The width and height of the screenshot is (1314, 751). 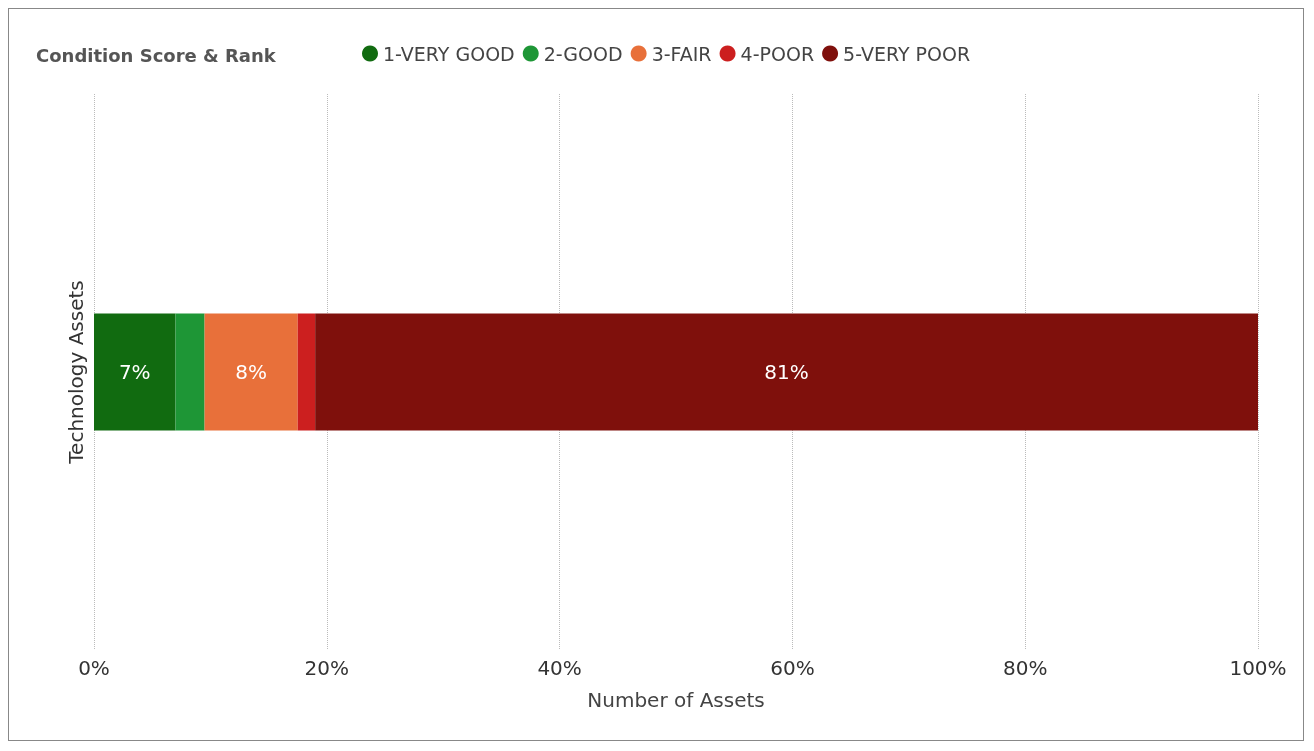 I want to click on legend-label: 4-POOR, so click(x=777, y=53).